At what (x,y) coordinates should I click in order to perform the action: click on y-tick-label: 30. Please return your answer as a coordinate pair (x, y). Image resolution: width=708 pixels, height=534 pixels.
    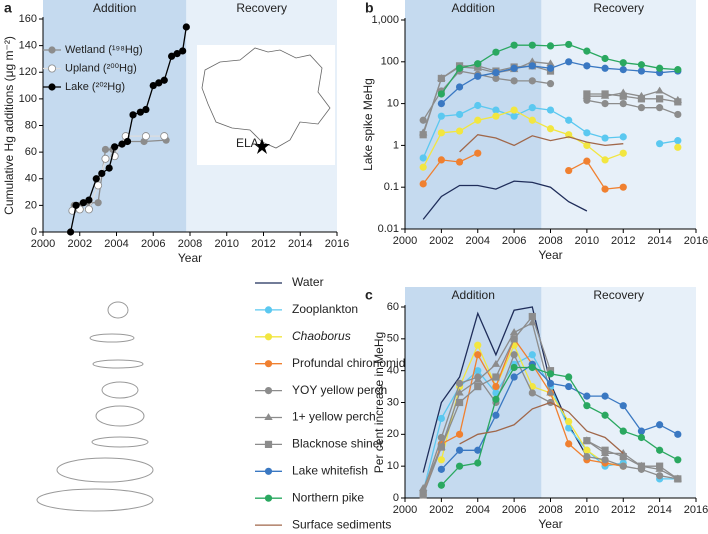
    Looking at the image, I should click on (393, 402).